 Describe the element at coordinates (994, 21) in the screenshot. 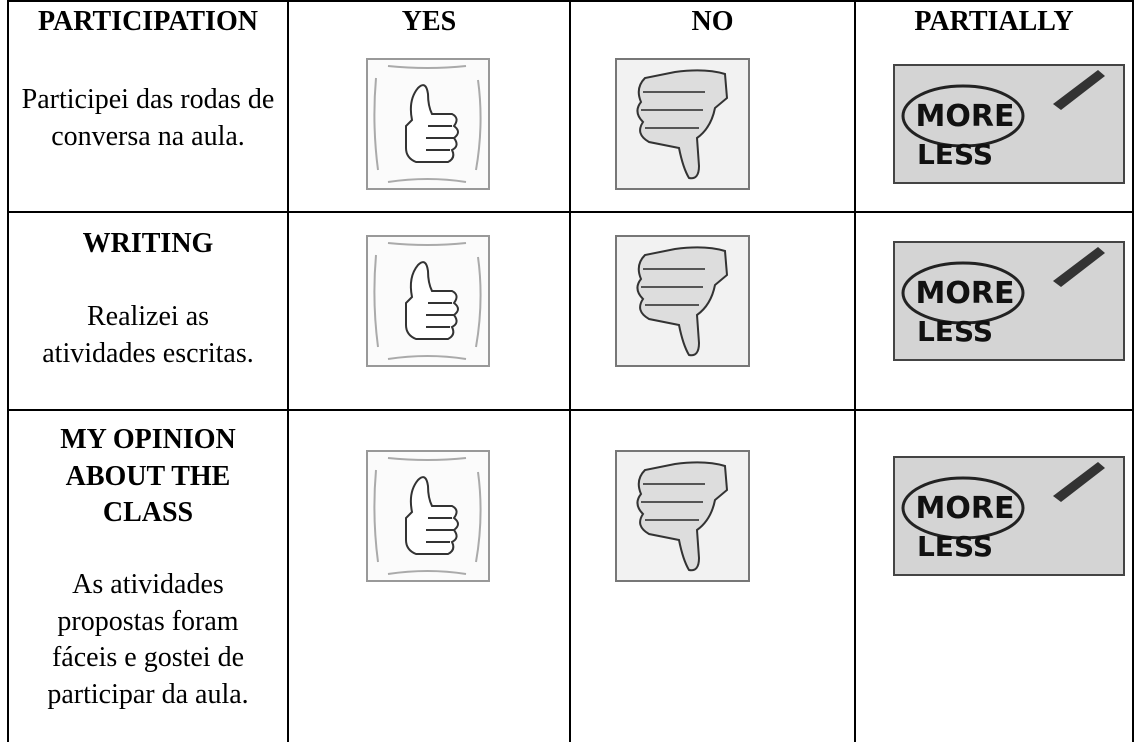

I see `column-header: PARTIALLY` at that location.